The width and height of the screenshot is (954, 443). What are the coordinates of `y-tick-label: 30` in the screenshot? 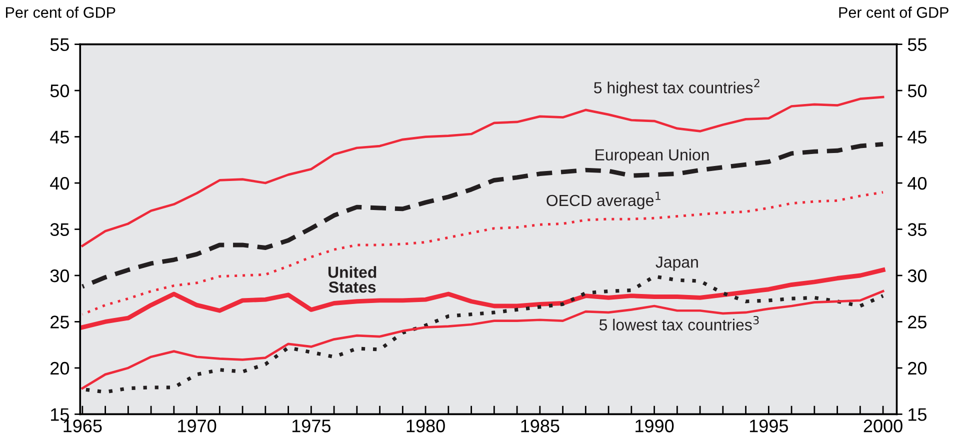 It's located at (60, 275).